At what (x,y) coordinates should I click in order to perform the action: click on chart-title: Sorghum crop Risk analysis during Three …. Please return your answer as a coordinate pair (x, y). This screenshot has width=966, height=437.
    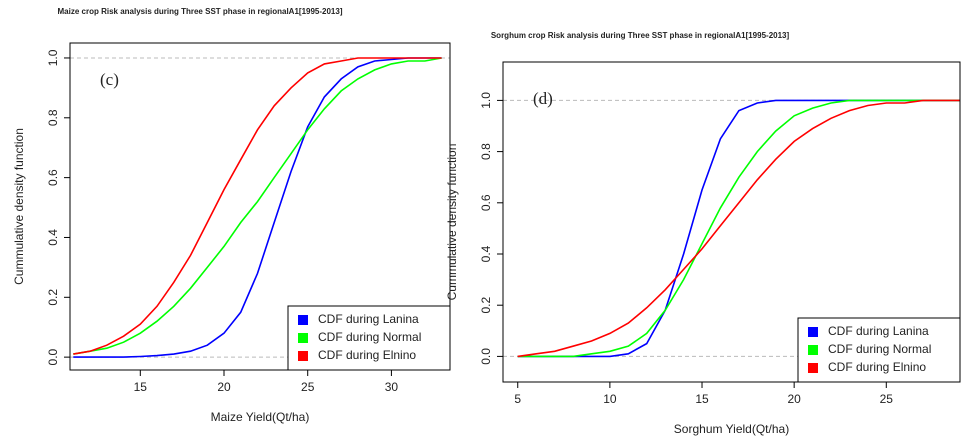
    Looking at the image, I should click on (640, 35).